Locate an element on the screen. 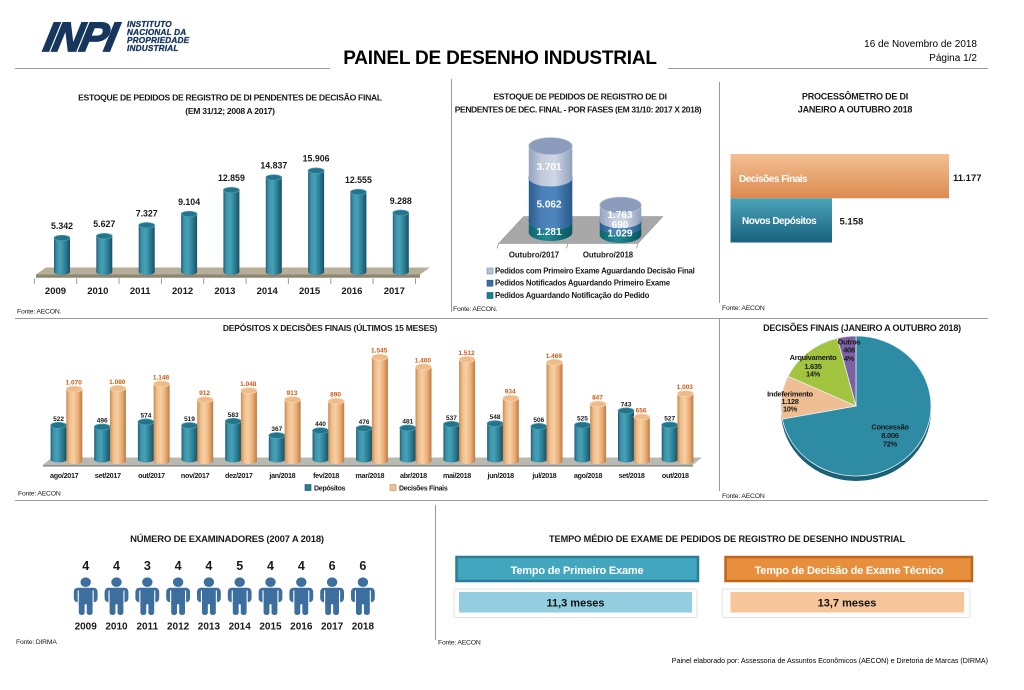 The image size is (1024, 690). svg-text: 890 is located at coordinates (335, 395).